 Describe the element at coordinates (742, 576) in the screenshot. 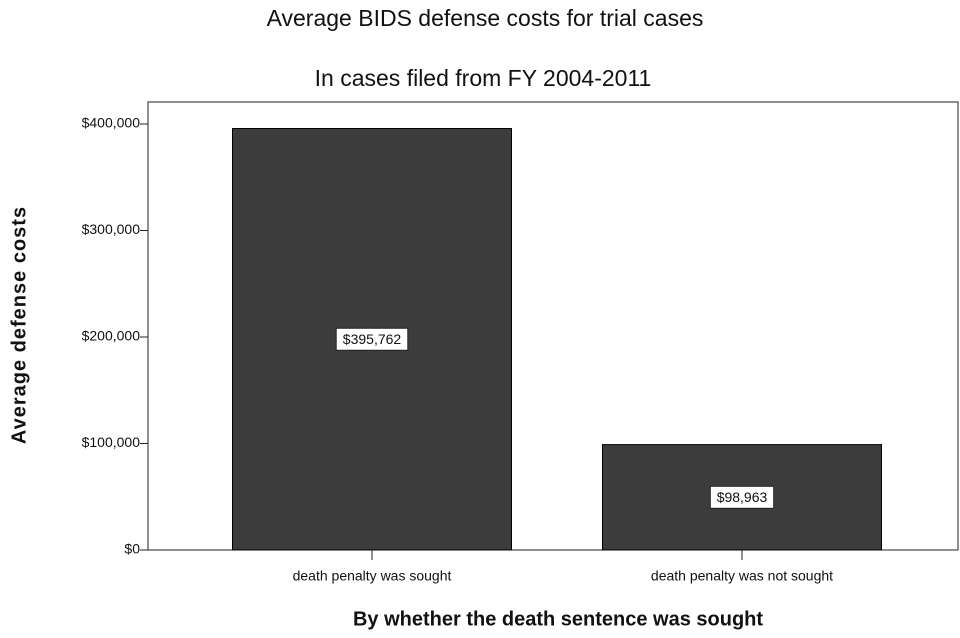

I see `x-tick-label: death penalty was not sought` at that location.